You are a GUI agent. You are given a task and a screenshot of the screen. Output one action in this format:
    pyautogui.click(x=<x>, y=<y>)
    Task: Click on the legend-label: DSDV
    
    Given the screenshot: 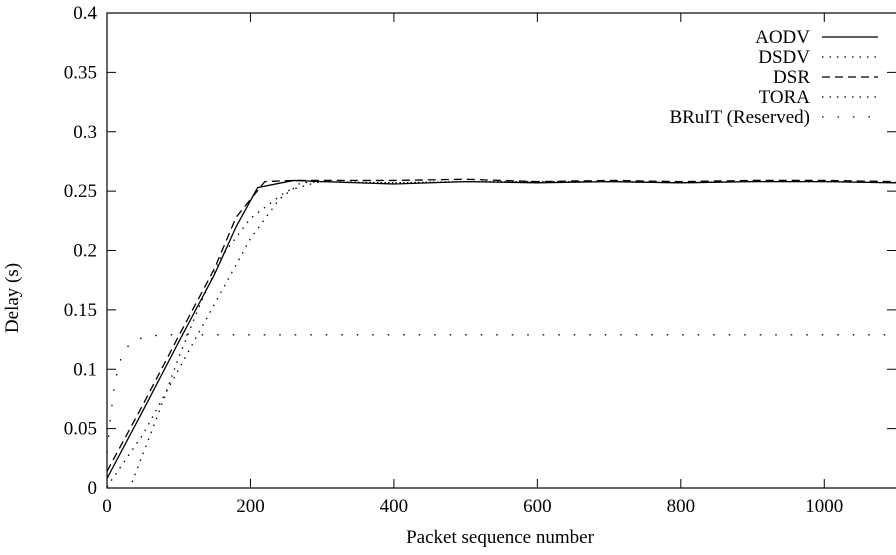 What is the action you would take?
    pyautogui.click(x=784, y=57)
    